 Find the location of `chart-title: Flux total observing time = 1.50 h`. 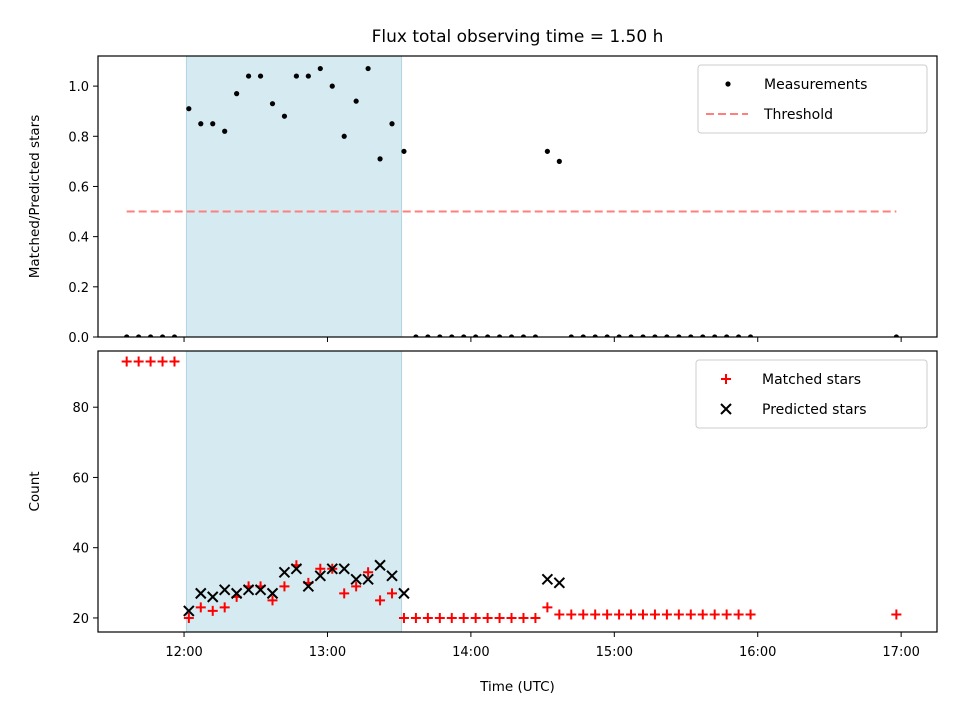

chart-title: Flux total observing time = 1.50 h is located at coordinates (518, 37).